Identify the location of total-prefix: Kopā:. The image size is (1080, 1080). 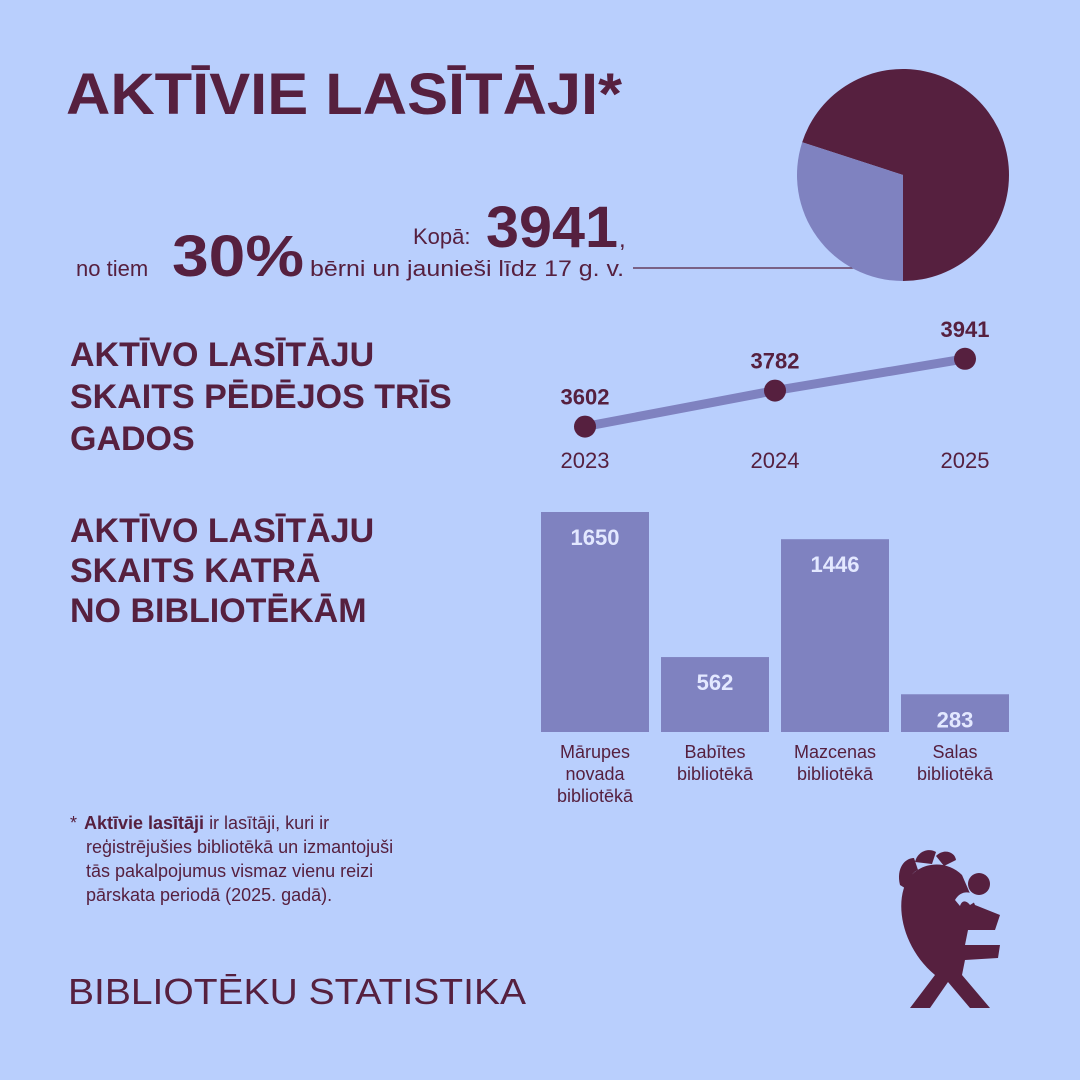
(442, 236).